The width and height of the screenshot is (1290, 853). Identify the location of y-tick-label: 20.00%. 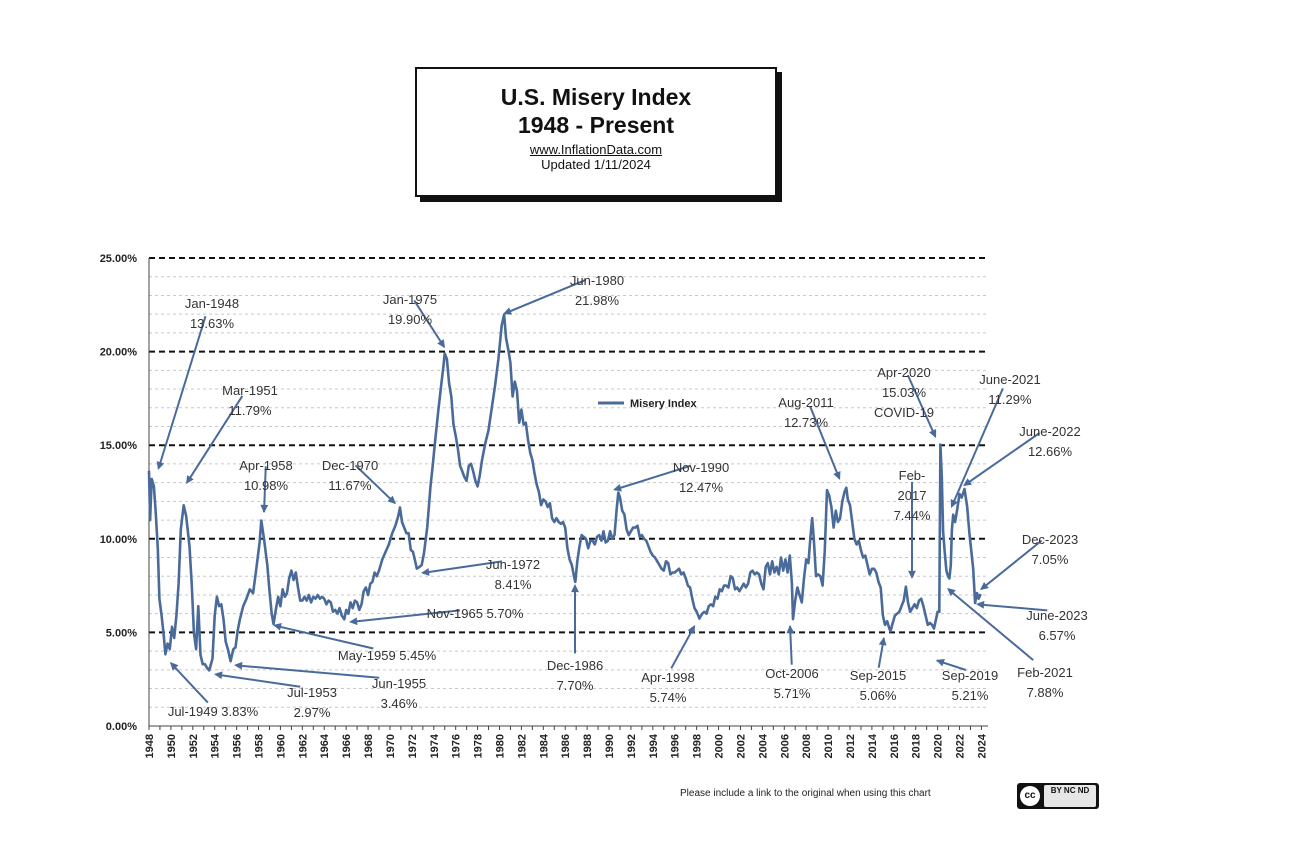
(119, 353).